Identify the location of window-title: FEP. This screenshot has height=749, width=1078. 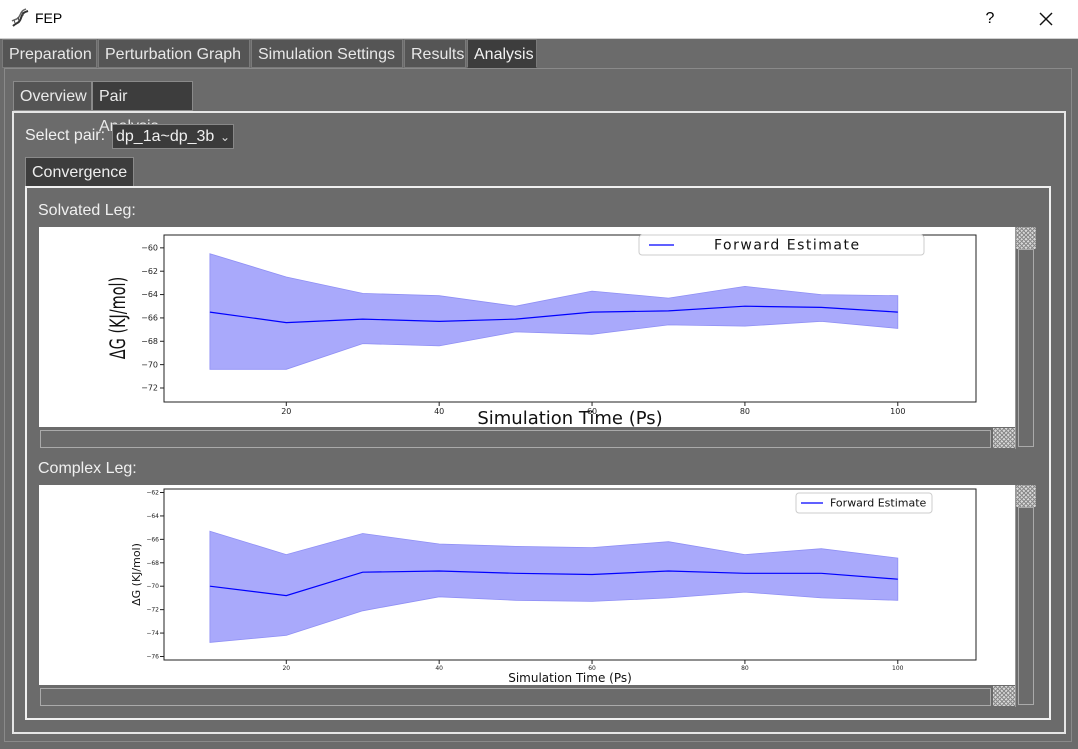
(49, 18).